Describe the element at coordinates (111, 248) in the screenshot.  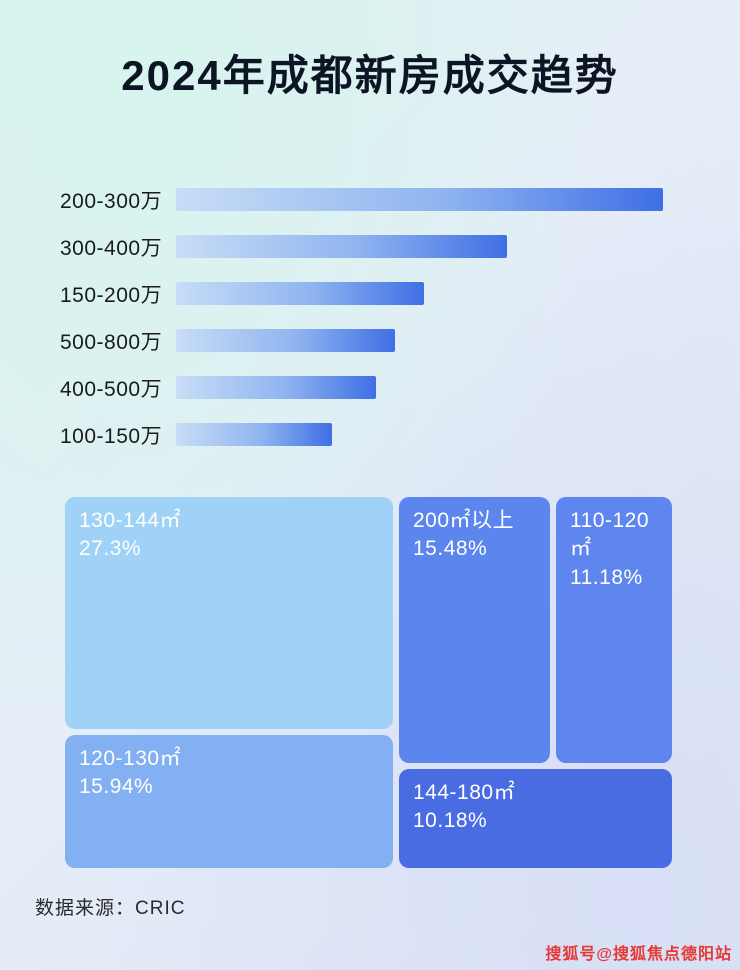
I see `bar-category-label: 300-400万` at that location.